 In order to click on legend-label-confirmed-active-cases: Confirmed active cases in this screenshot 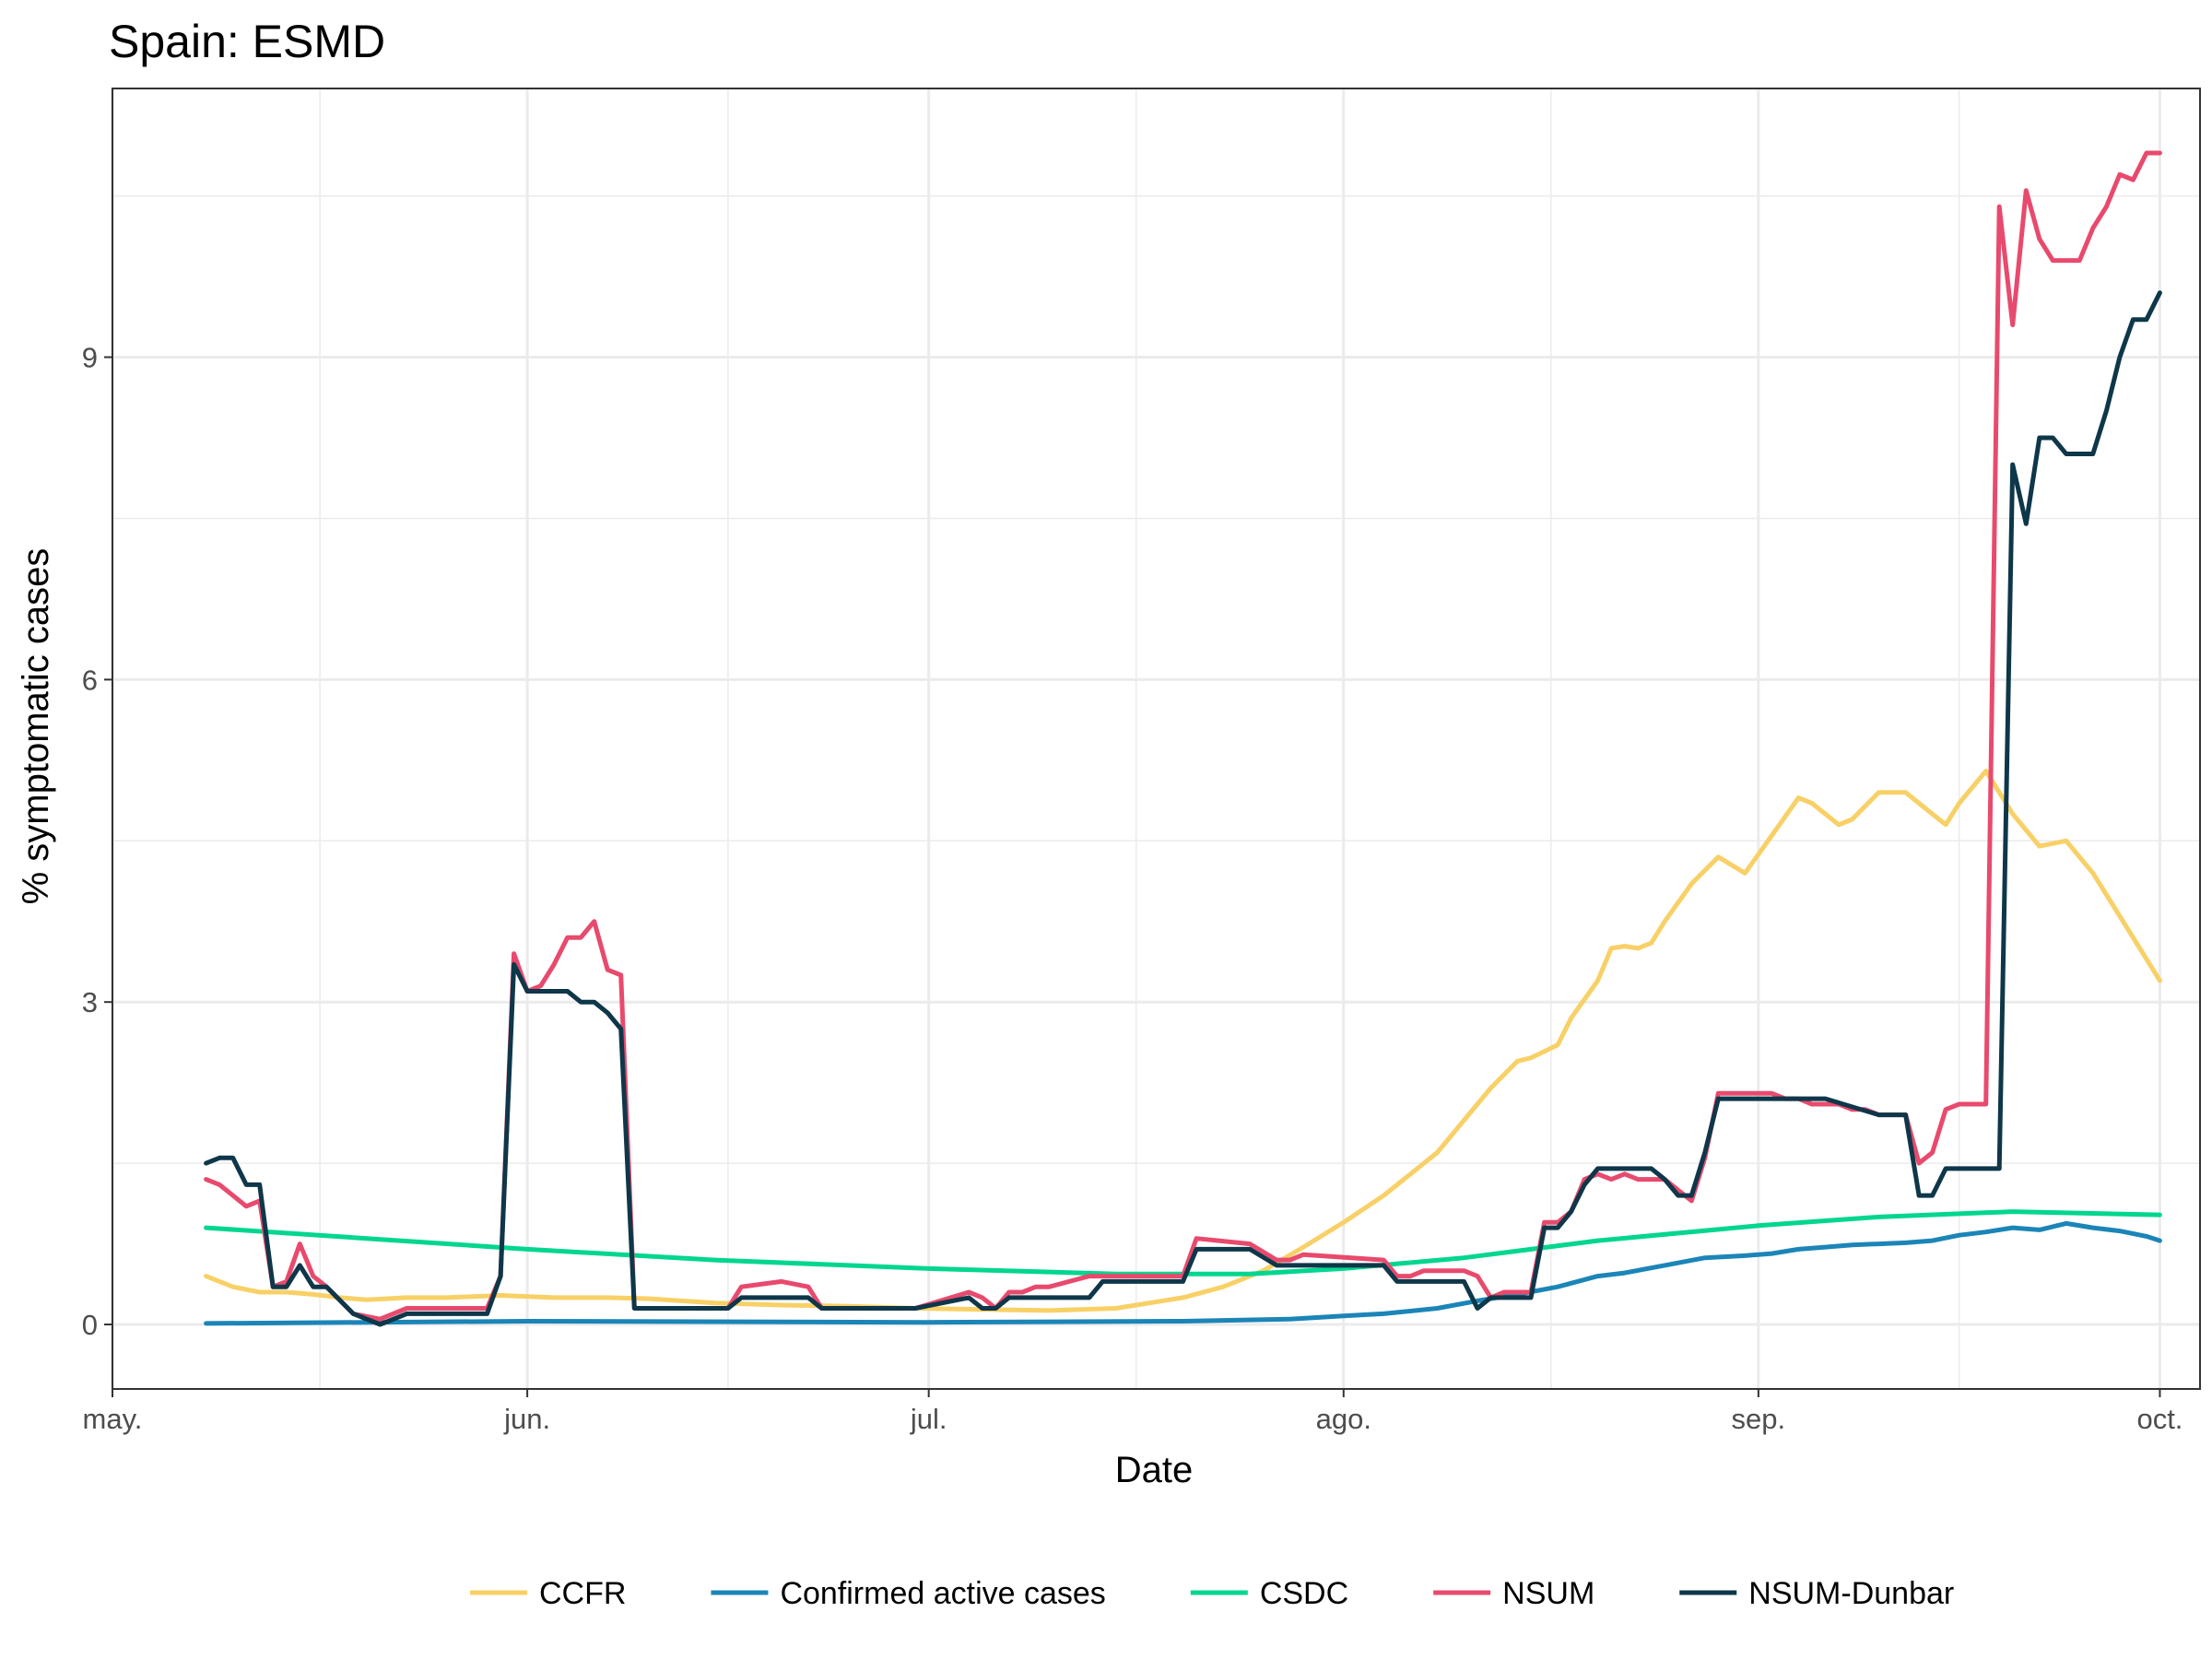, I will do `click(942, 1593)`.